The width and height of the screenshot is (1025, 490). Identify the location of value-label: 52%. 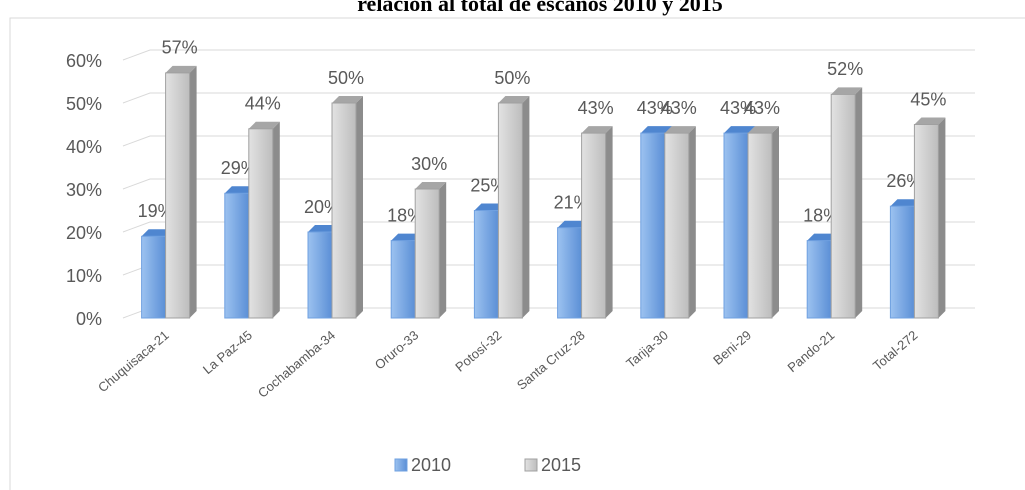
(845, 69).